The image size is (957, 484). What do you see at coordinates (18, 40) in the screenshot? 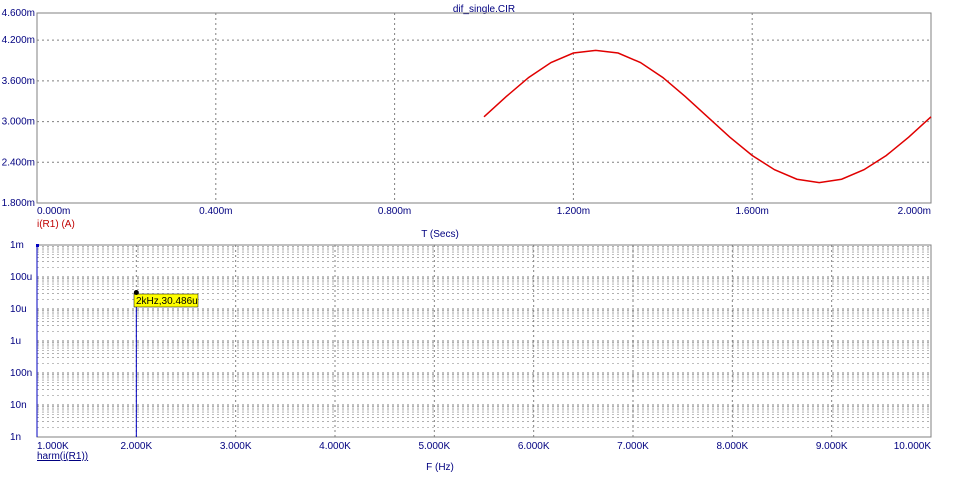
I see `top-y-tick-label: 4.200m` at bounding box center [18, 40].